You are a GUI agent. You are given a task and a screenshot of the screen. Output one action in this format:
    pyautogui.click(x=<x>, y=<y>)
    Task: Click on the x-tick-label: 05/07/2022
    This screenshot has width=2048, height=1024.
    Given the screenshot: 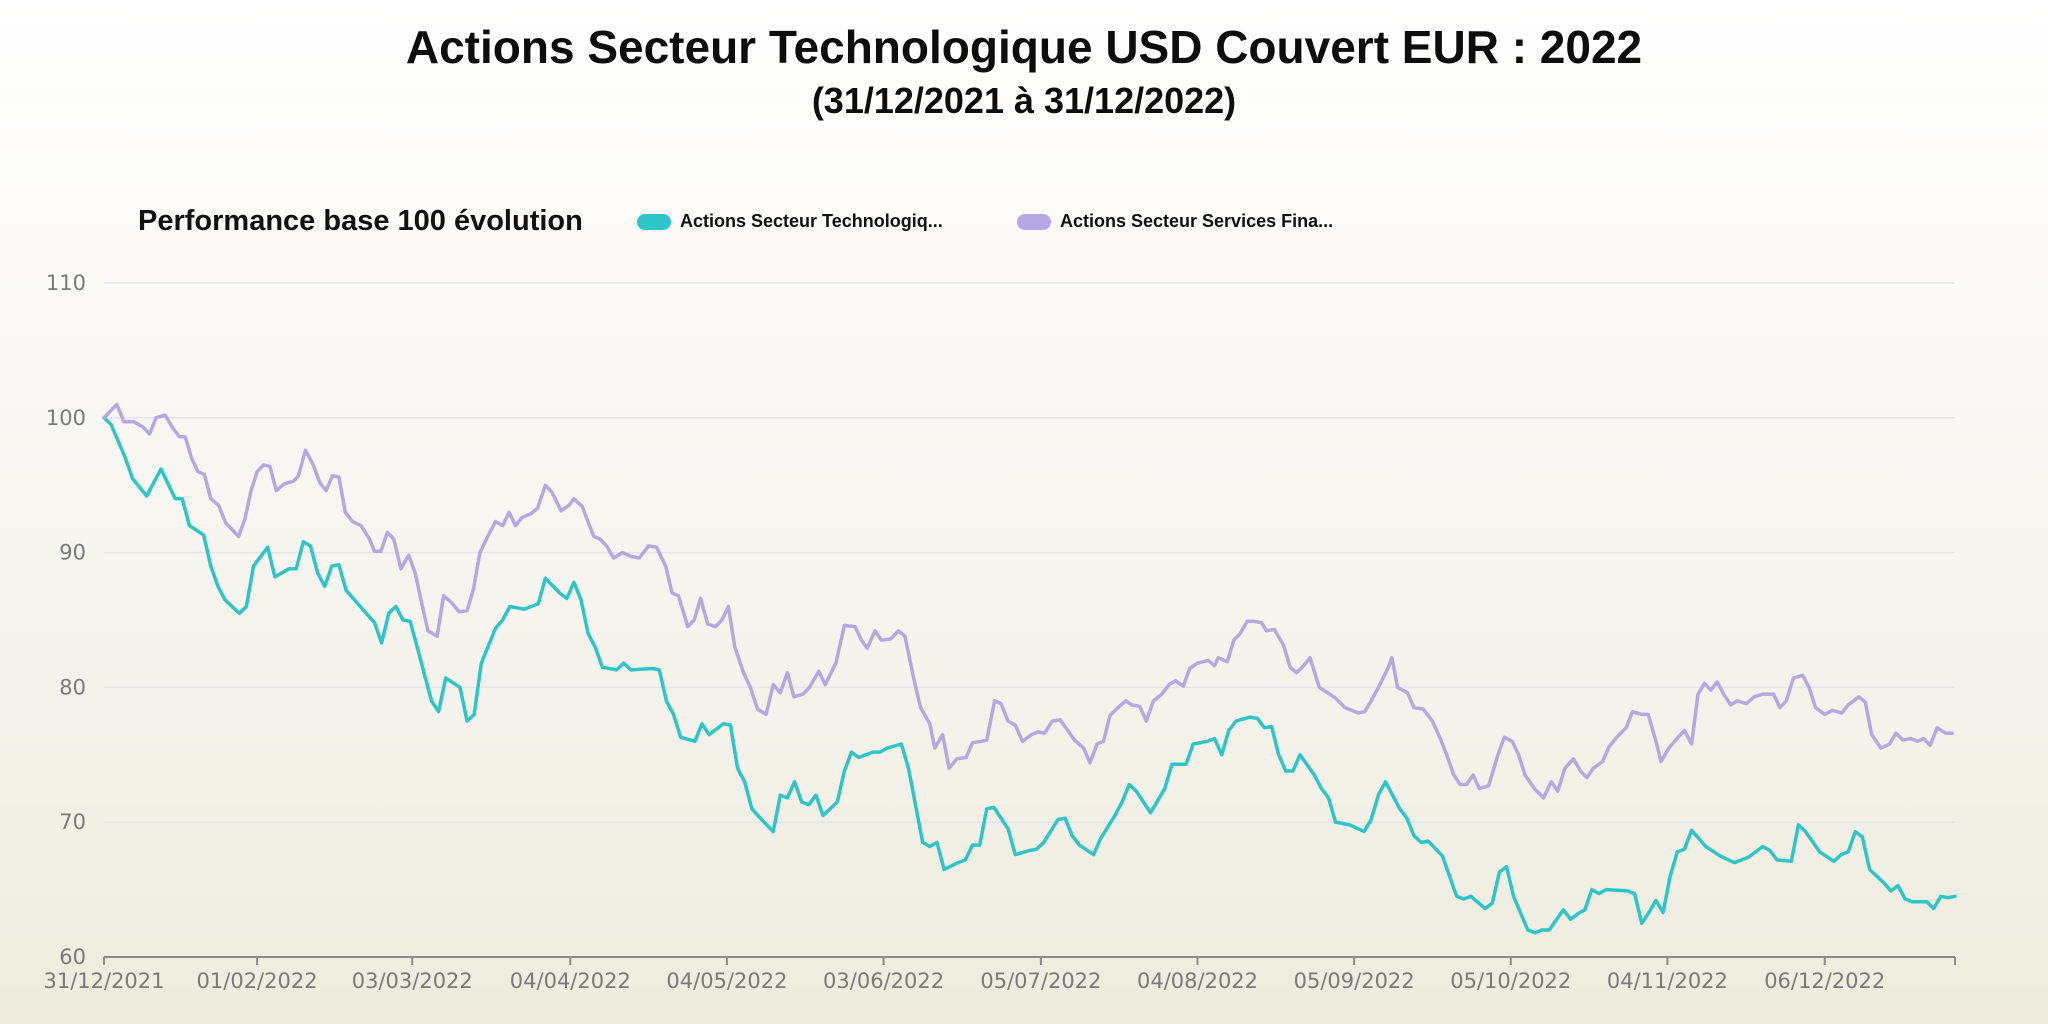 What is the action you would take?
    pyautogui.click(x=1040, y=981)
    